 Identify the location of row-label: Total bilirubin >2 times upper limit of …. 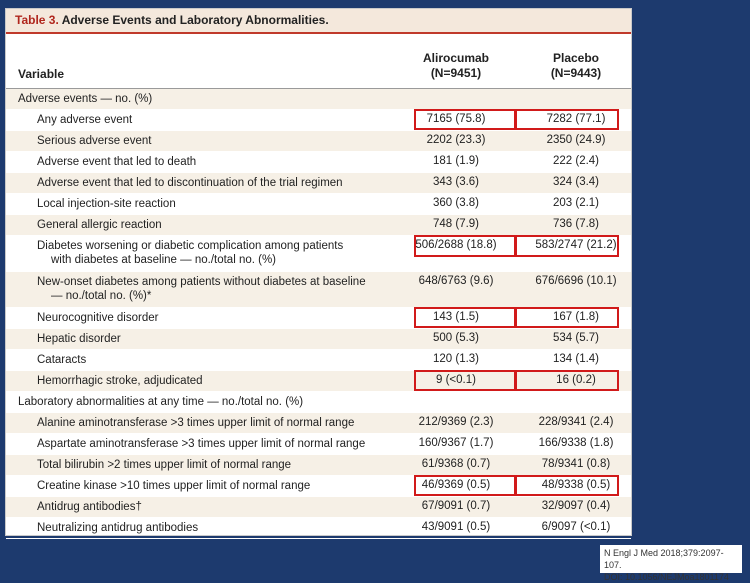
(217, 465).